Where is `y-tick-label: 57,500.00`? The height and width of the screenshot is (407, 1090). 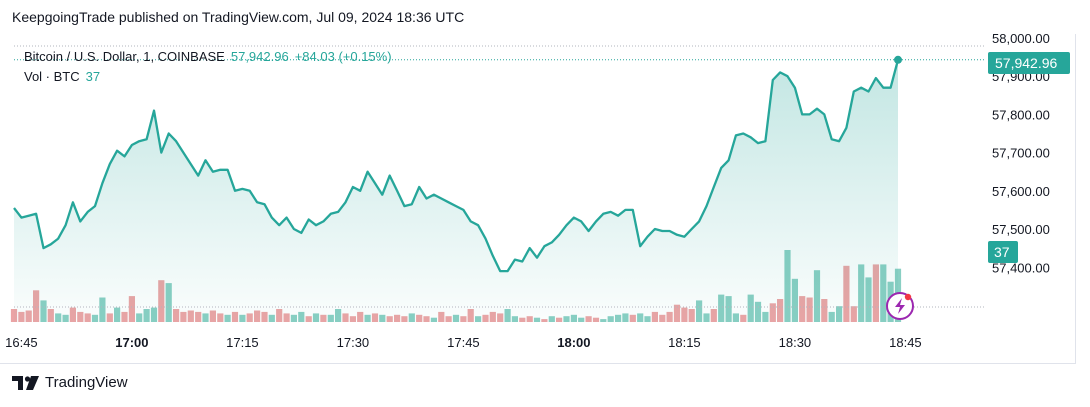
y-tick-label: 57,500.00 is located at coordinates (1021, 229).